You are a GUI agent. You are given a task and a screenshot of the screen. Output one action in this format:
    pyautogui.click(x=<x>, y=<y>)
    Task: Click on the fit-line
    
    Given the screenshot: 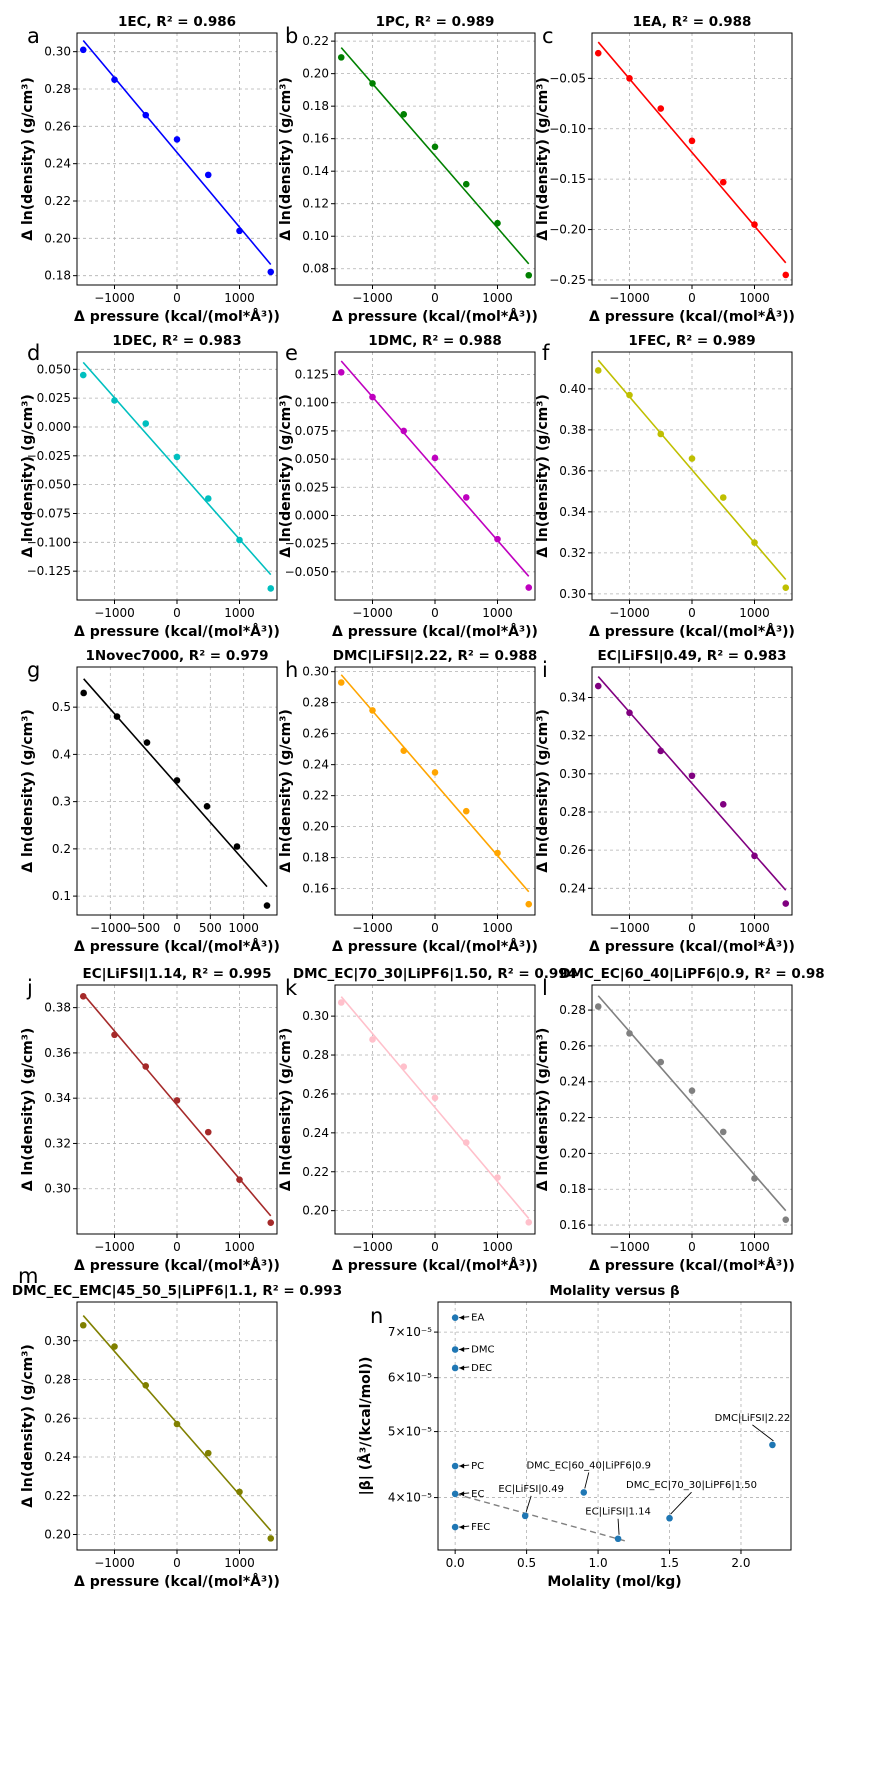 What is the action you would take?
    pyautogui.click(x=692, y=783)
    